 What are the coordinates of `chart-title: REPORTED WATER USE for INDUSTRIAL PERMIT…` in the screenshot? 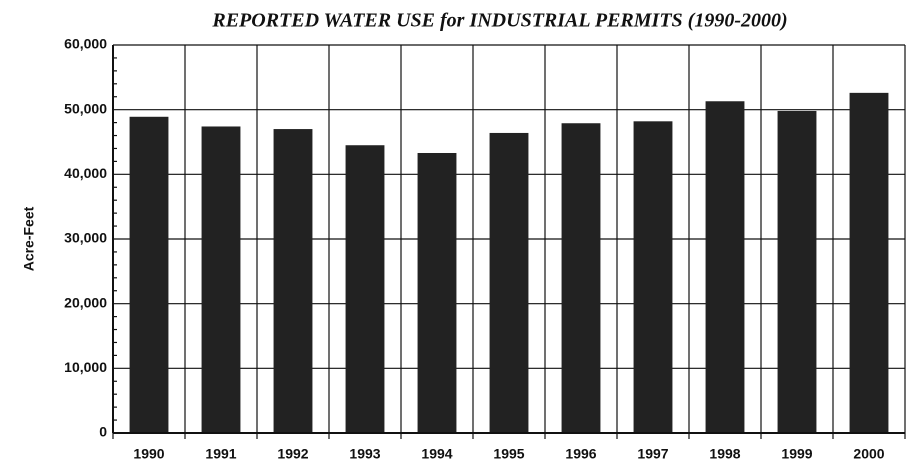 It's located at (499, 21).